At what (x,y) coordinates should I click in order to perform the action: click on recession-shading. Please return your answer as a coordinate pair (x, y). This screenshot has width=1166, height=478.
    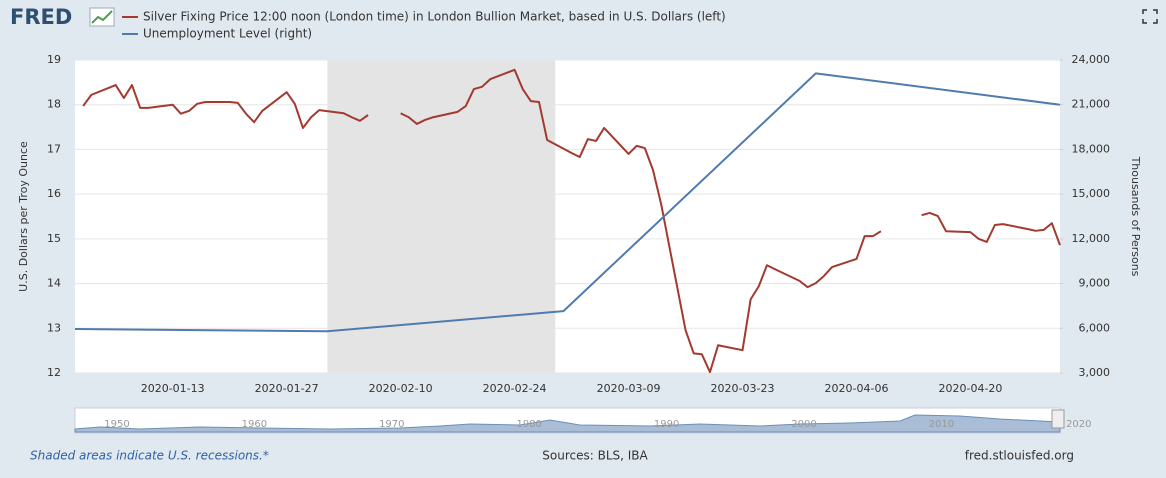
    Looking at the image, I should click on (441, 216).